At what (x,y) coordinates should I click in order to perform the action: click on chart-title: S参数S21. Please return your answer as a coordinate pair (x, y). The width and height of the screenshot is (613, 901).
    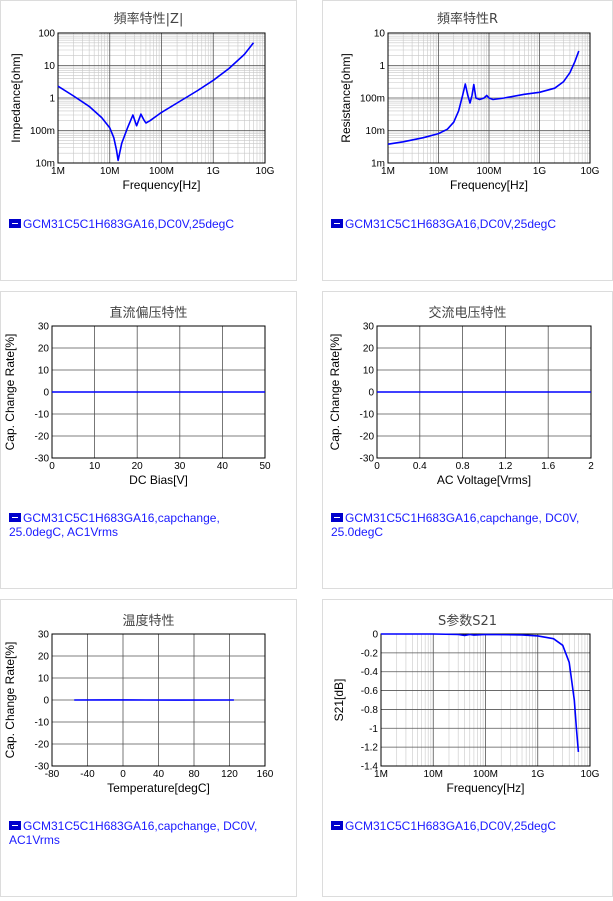
    Looking at the image, I should click on (467, 621).